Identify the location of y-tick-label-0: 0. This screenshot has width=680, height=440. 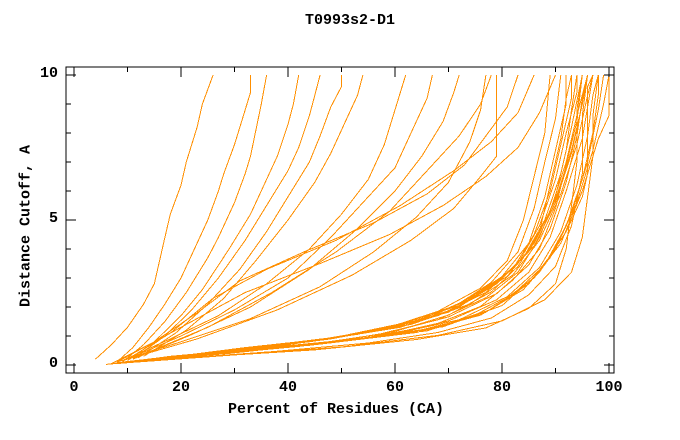
(53, 363).